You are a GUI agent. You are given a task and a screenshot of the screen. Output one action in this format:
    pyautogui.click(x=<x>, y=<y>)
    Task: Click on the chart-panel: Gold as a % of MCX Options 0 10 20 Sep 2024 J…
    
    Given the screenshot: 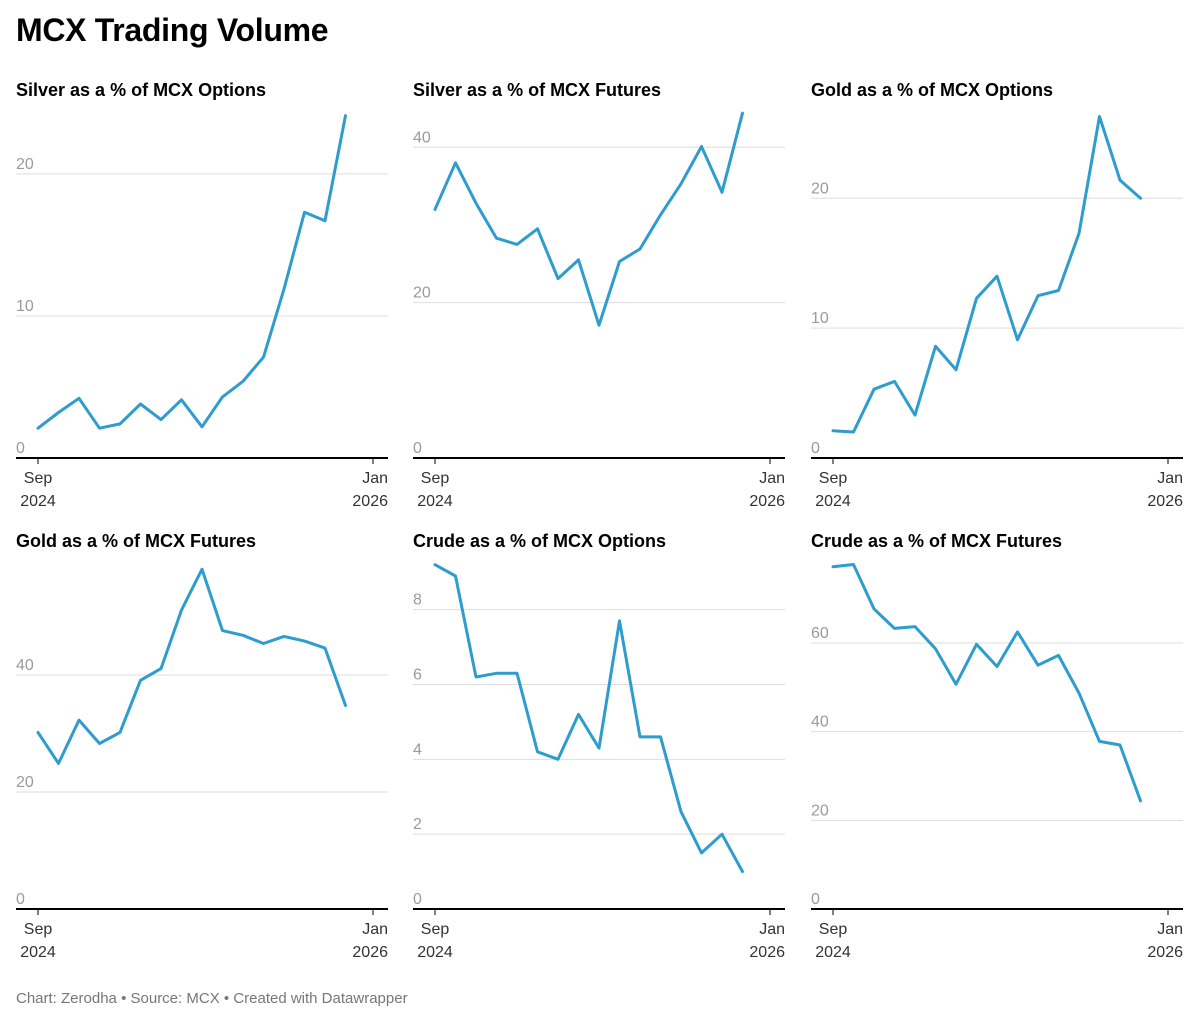 What is the action you would take?
    pyautogui.click(x=997, y=300)
    